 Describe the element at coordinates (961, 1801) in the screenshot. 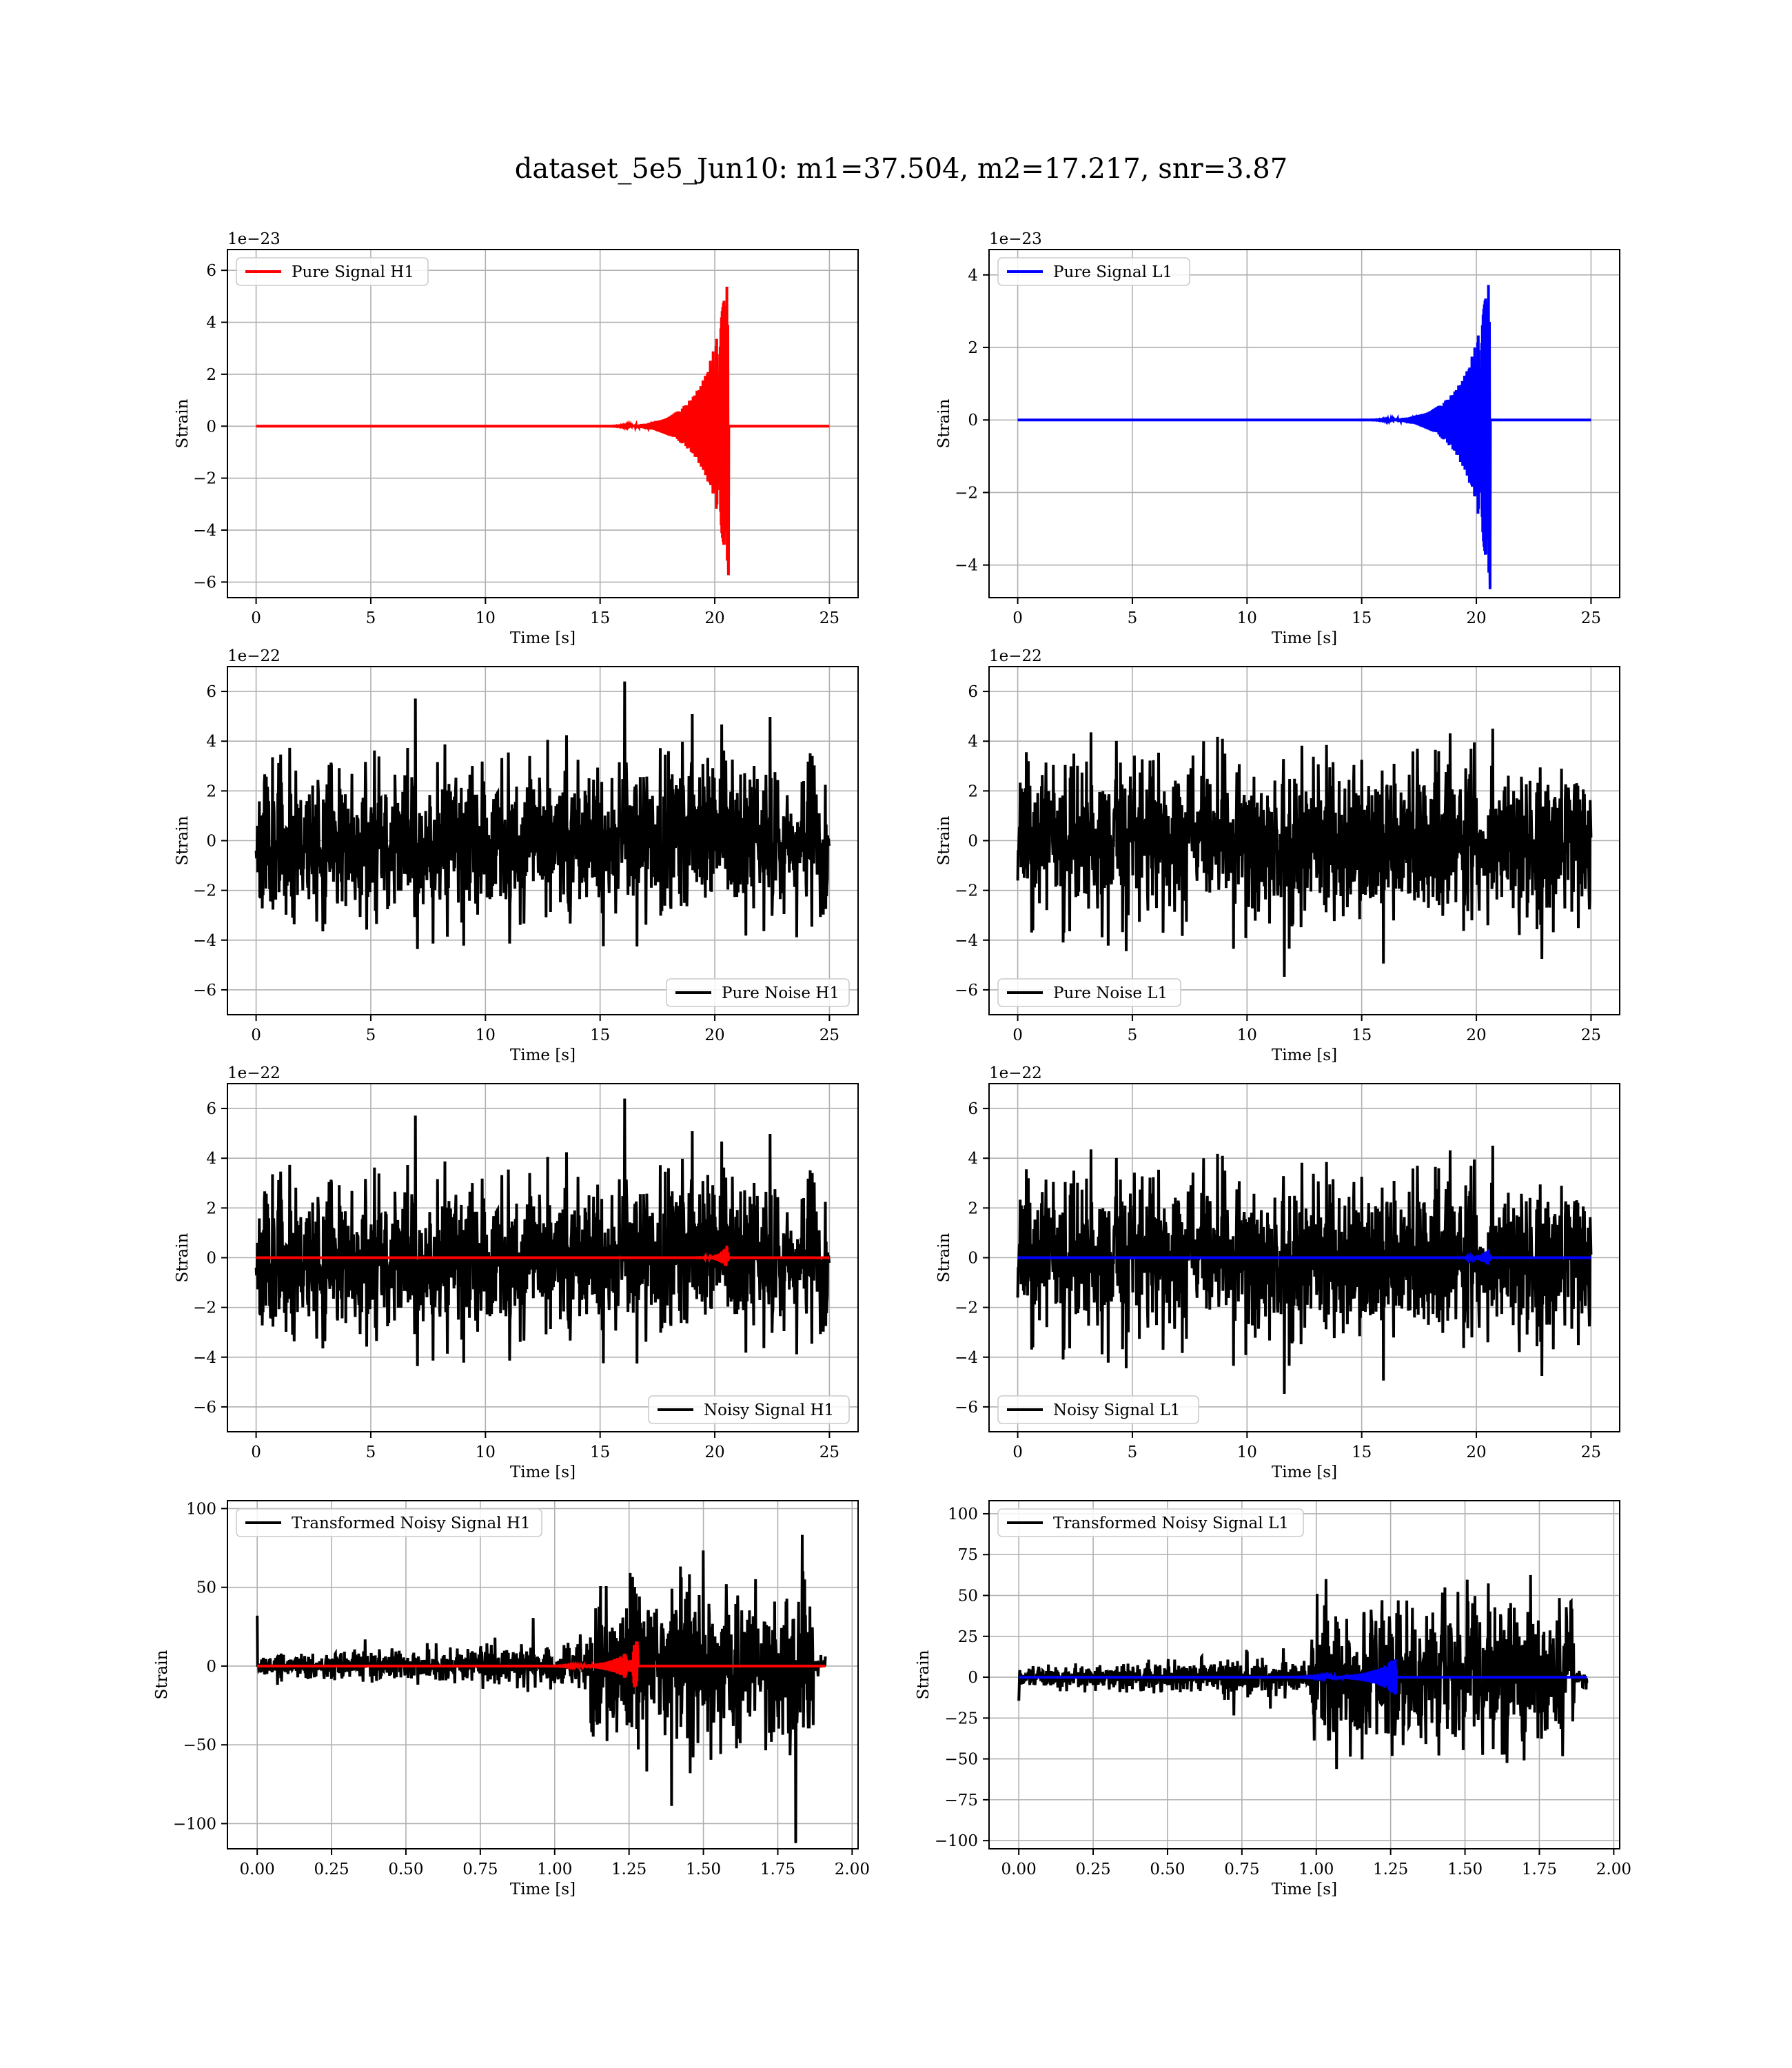

I see `y-tick-label: −75` at that location.